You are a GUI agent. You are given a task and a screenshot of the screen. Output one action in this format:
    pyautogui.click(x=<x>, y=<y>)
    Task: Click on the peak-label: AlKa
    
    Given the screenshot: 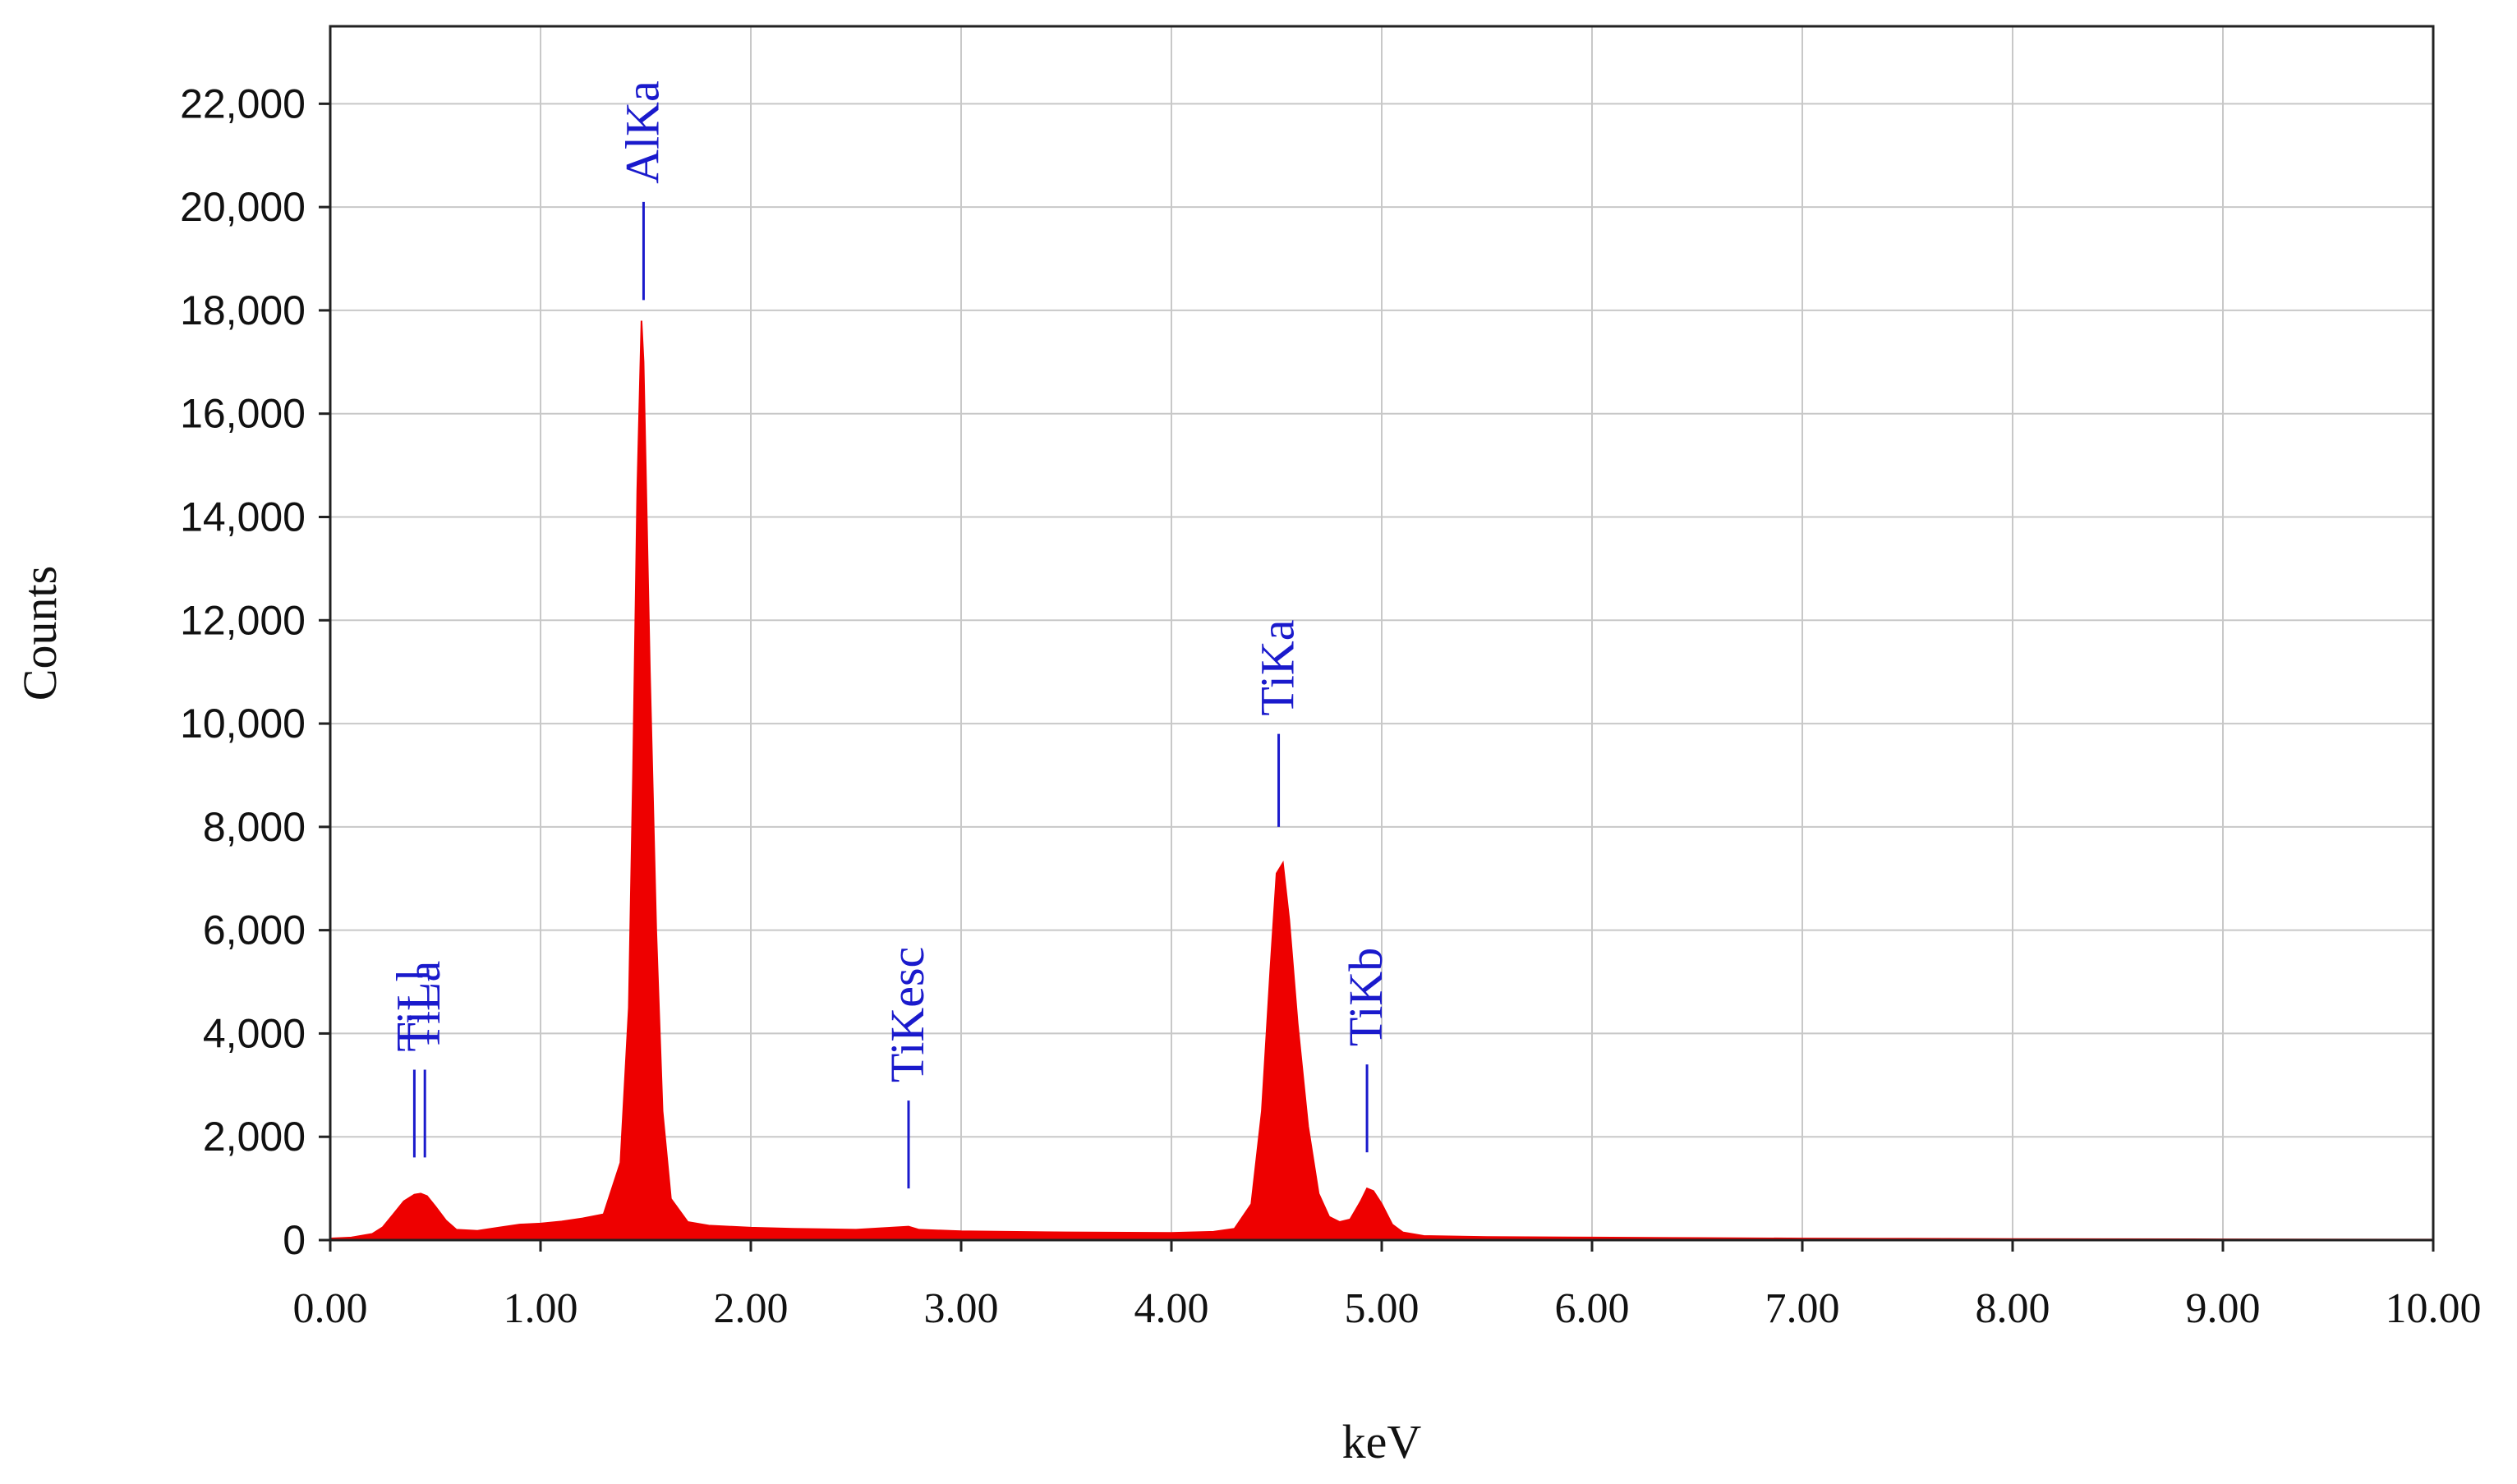 What is the action you would take?
    pyautogui.click(x=642, y=132)
    